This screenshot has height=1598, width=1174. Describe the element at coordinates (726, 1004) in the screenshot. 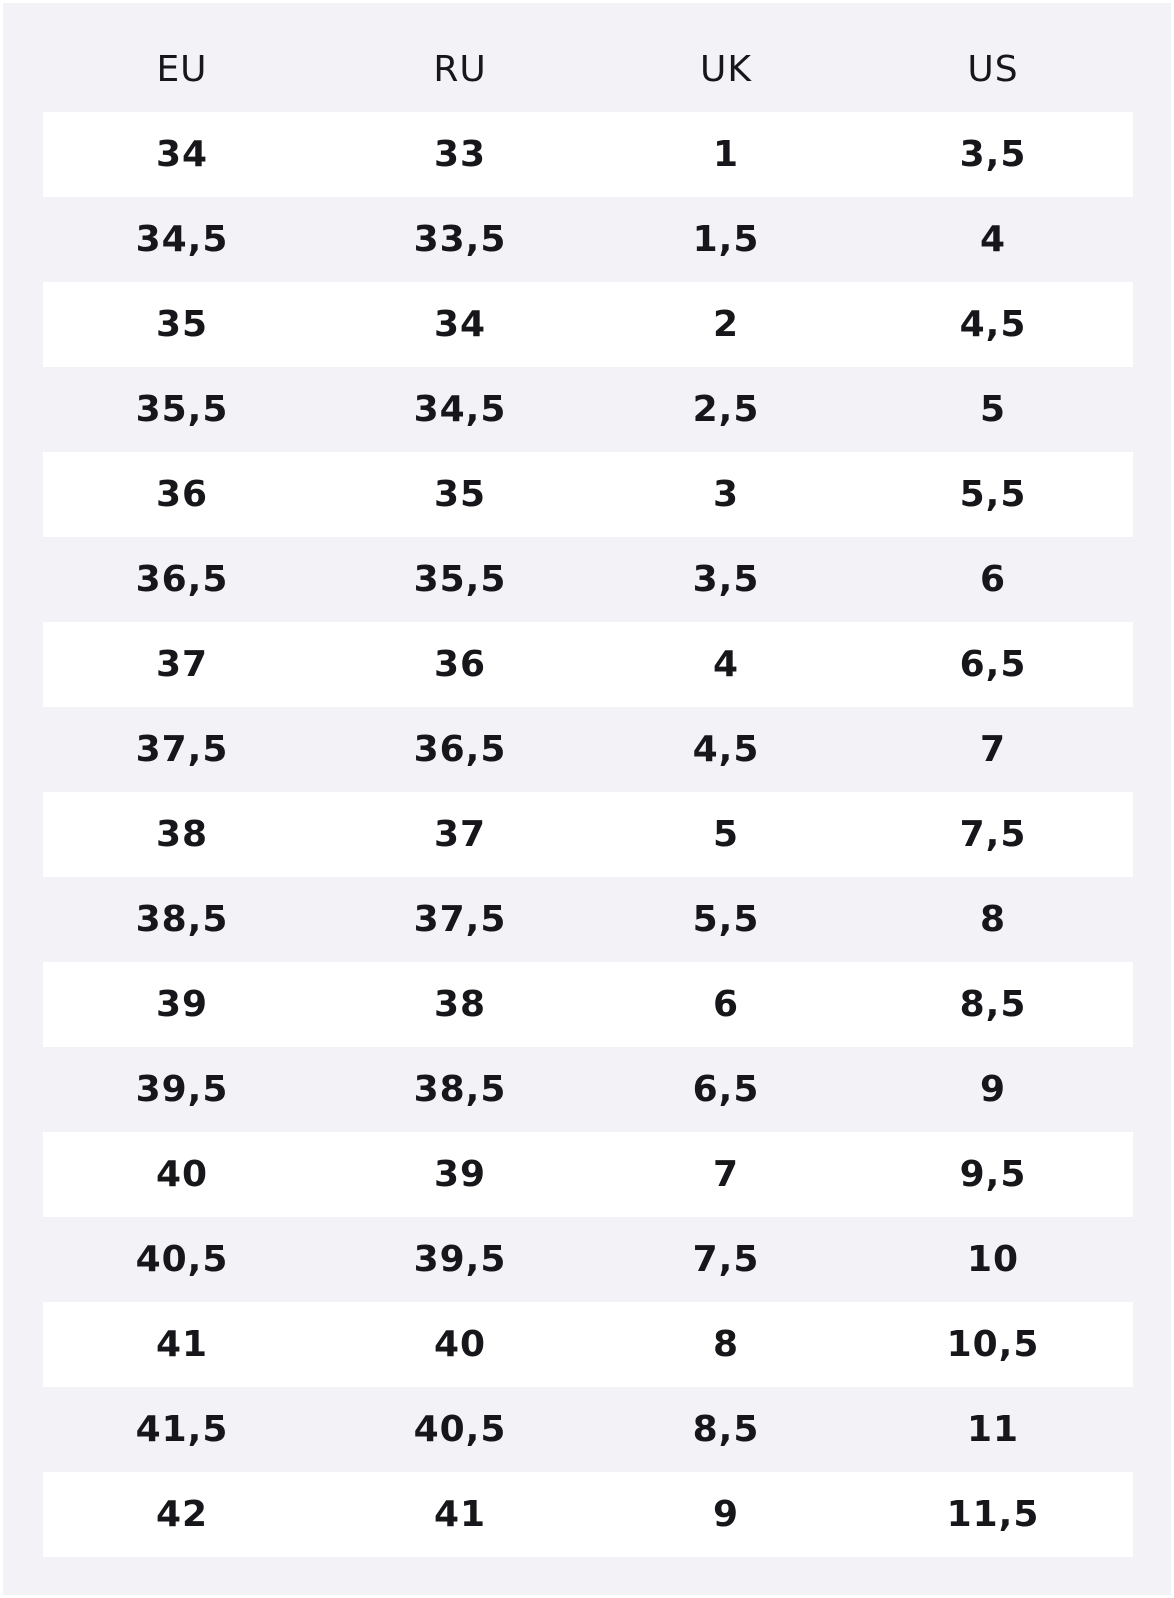

I see `size-cell-uk: 6` at that location.